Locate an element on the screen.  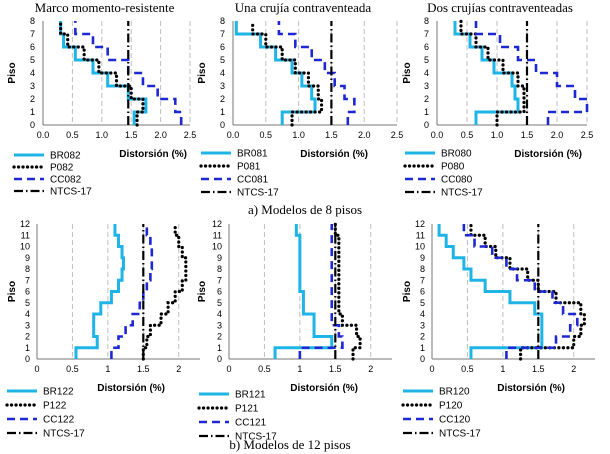
chart-title: Una crujía contraventeada is located at coordinates (303, 7).